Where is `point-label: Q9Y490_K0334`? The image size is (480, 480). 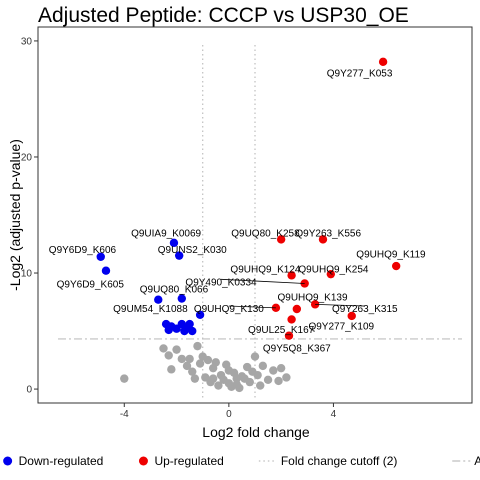
point-label: Q9Y490_K0334 is located at coordinates (221, 282).